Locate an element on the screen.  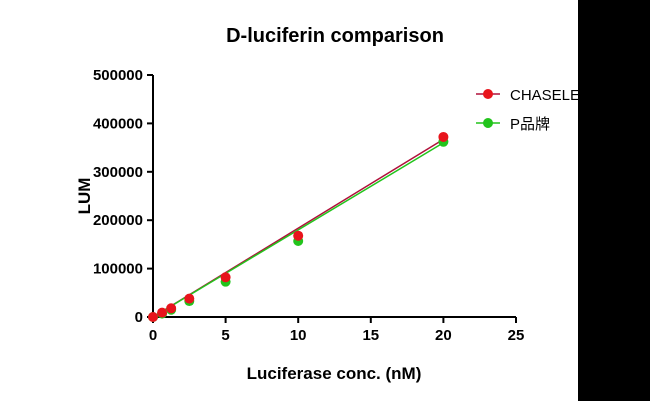
y-tick-label: 400000 is located at coordinates (118, 123).